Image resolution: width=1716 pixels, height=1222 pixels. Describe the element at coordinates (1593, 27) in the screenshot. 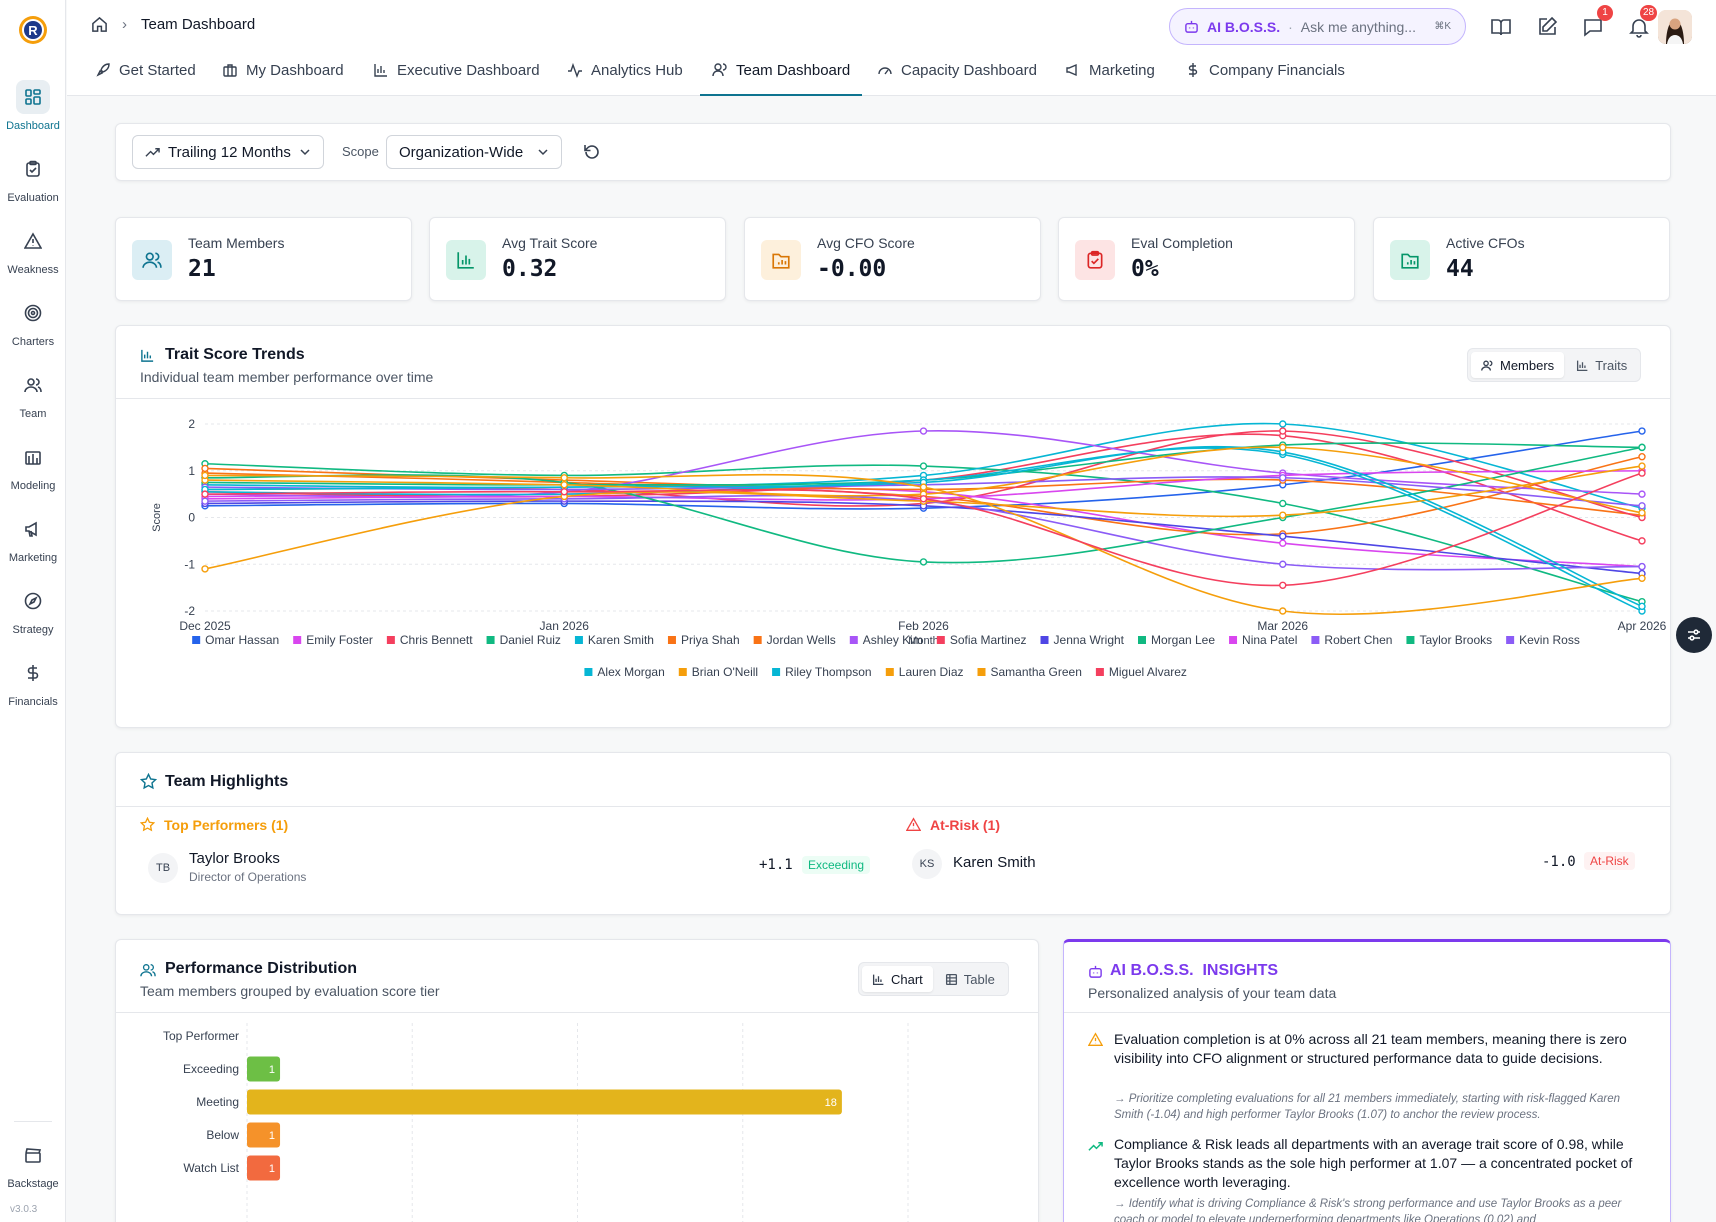

I see `chat-icon` at that location.